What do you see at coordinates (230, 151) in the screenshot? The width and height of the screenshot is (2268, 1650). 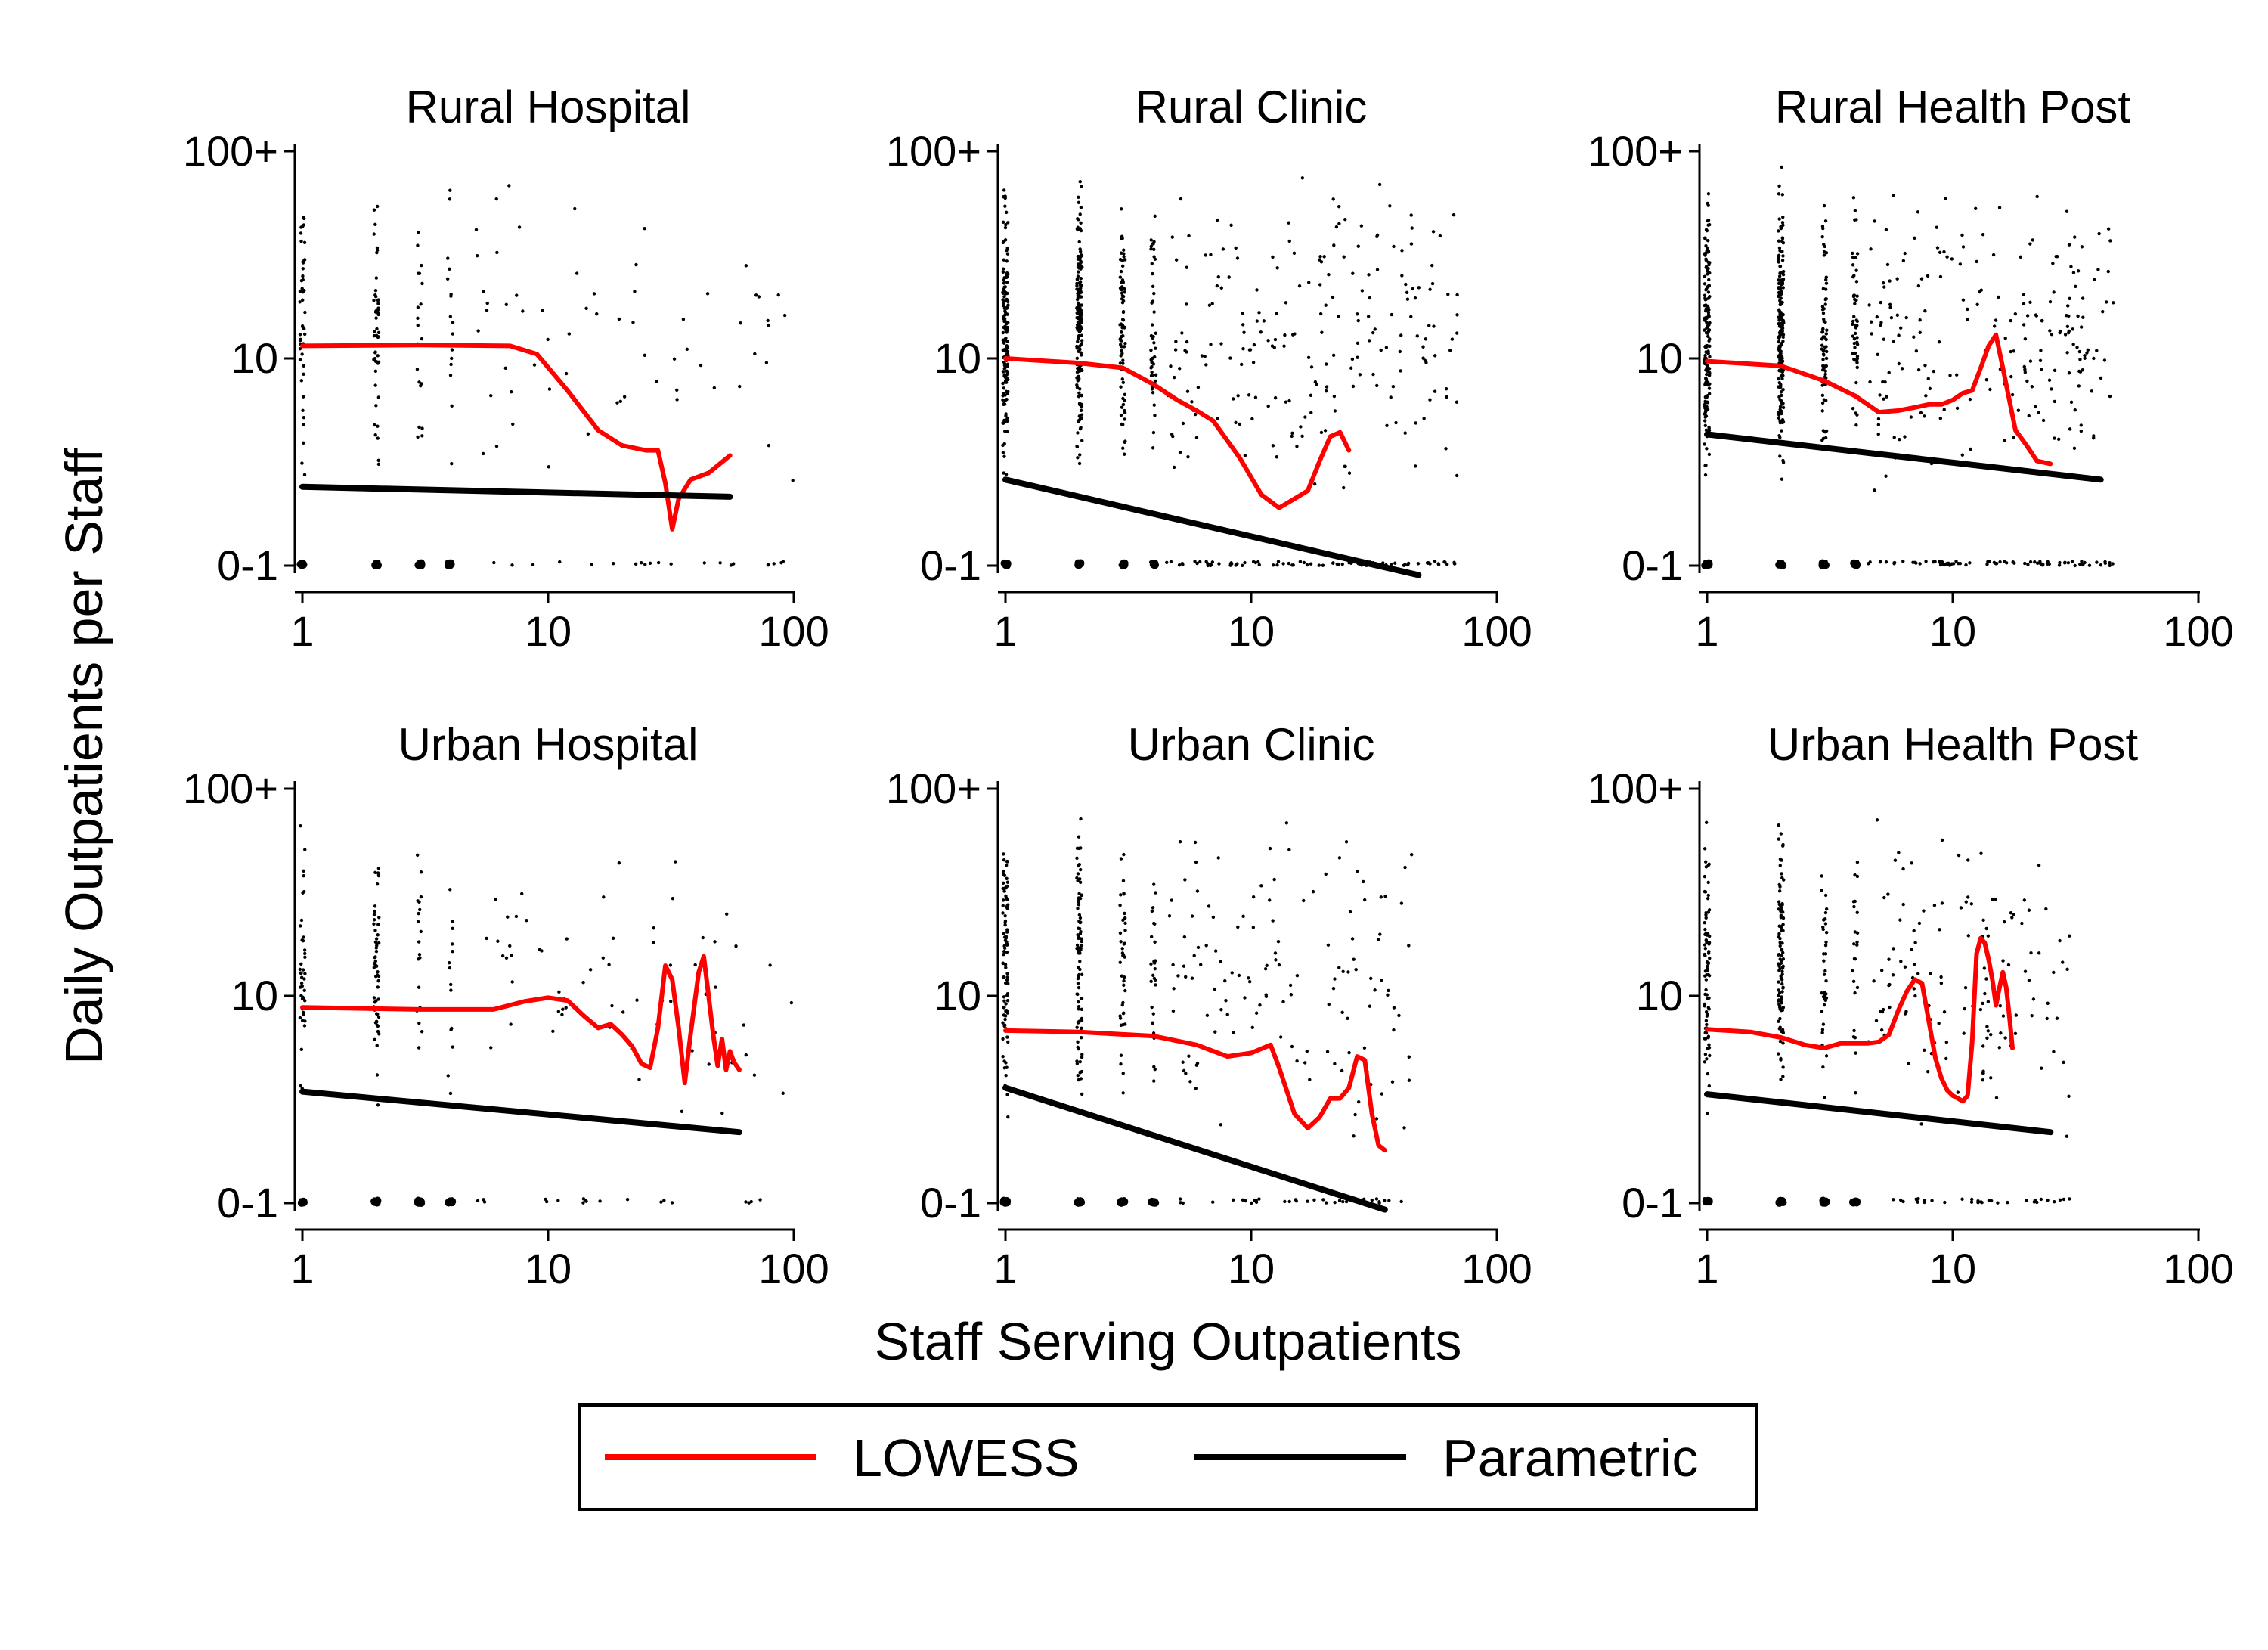 I see `y-tick-label: 100+` at bounding box center [230, 151].